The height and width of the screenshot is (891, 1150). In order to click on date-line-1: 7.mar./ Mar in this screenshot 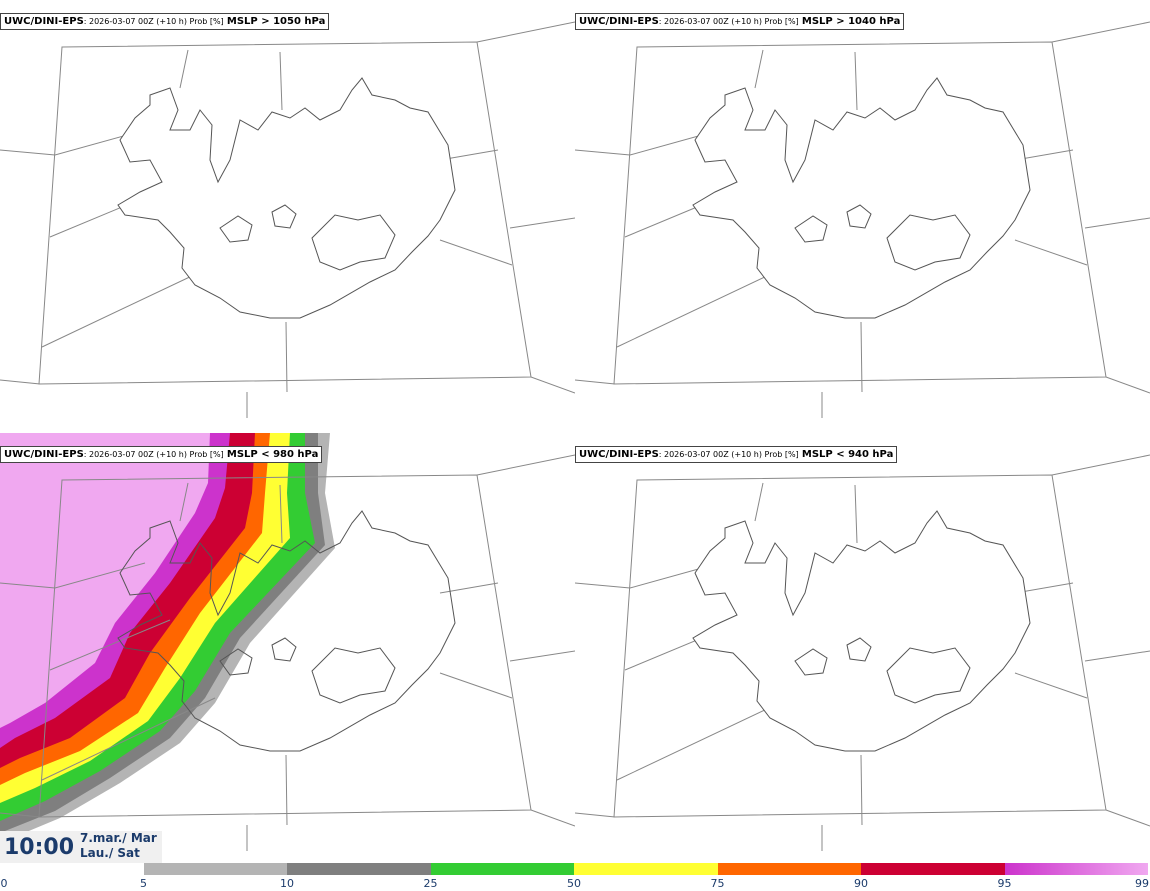, I will do `click(118, 838)`.